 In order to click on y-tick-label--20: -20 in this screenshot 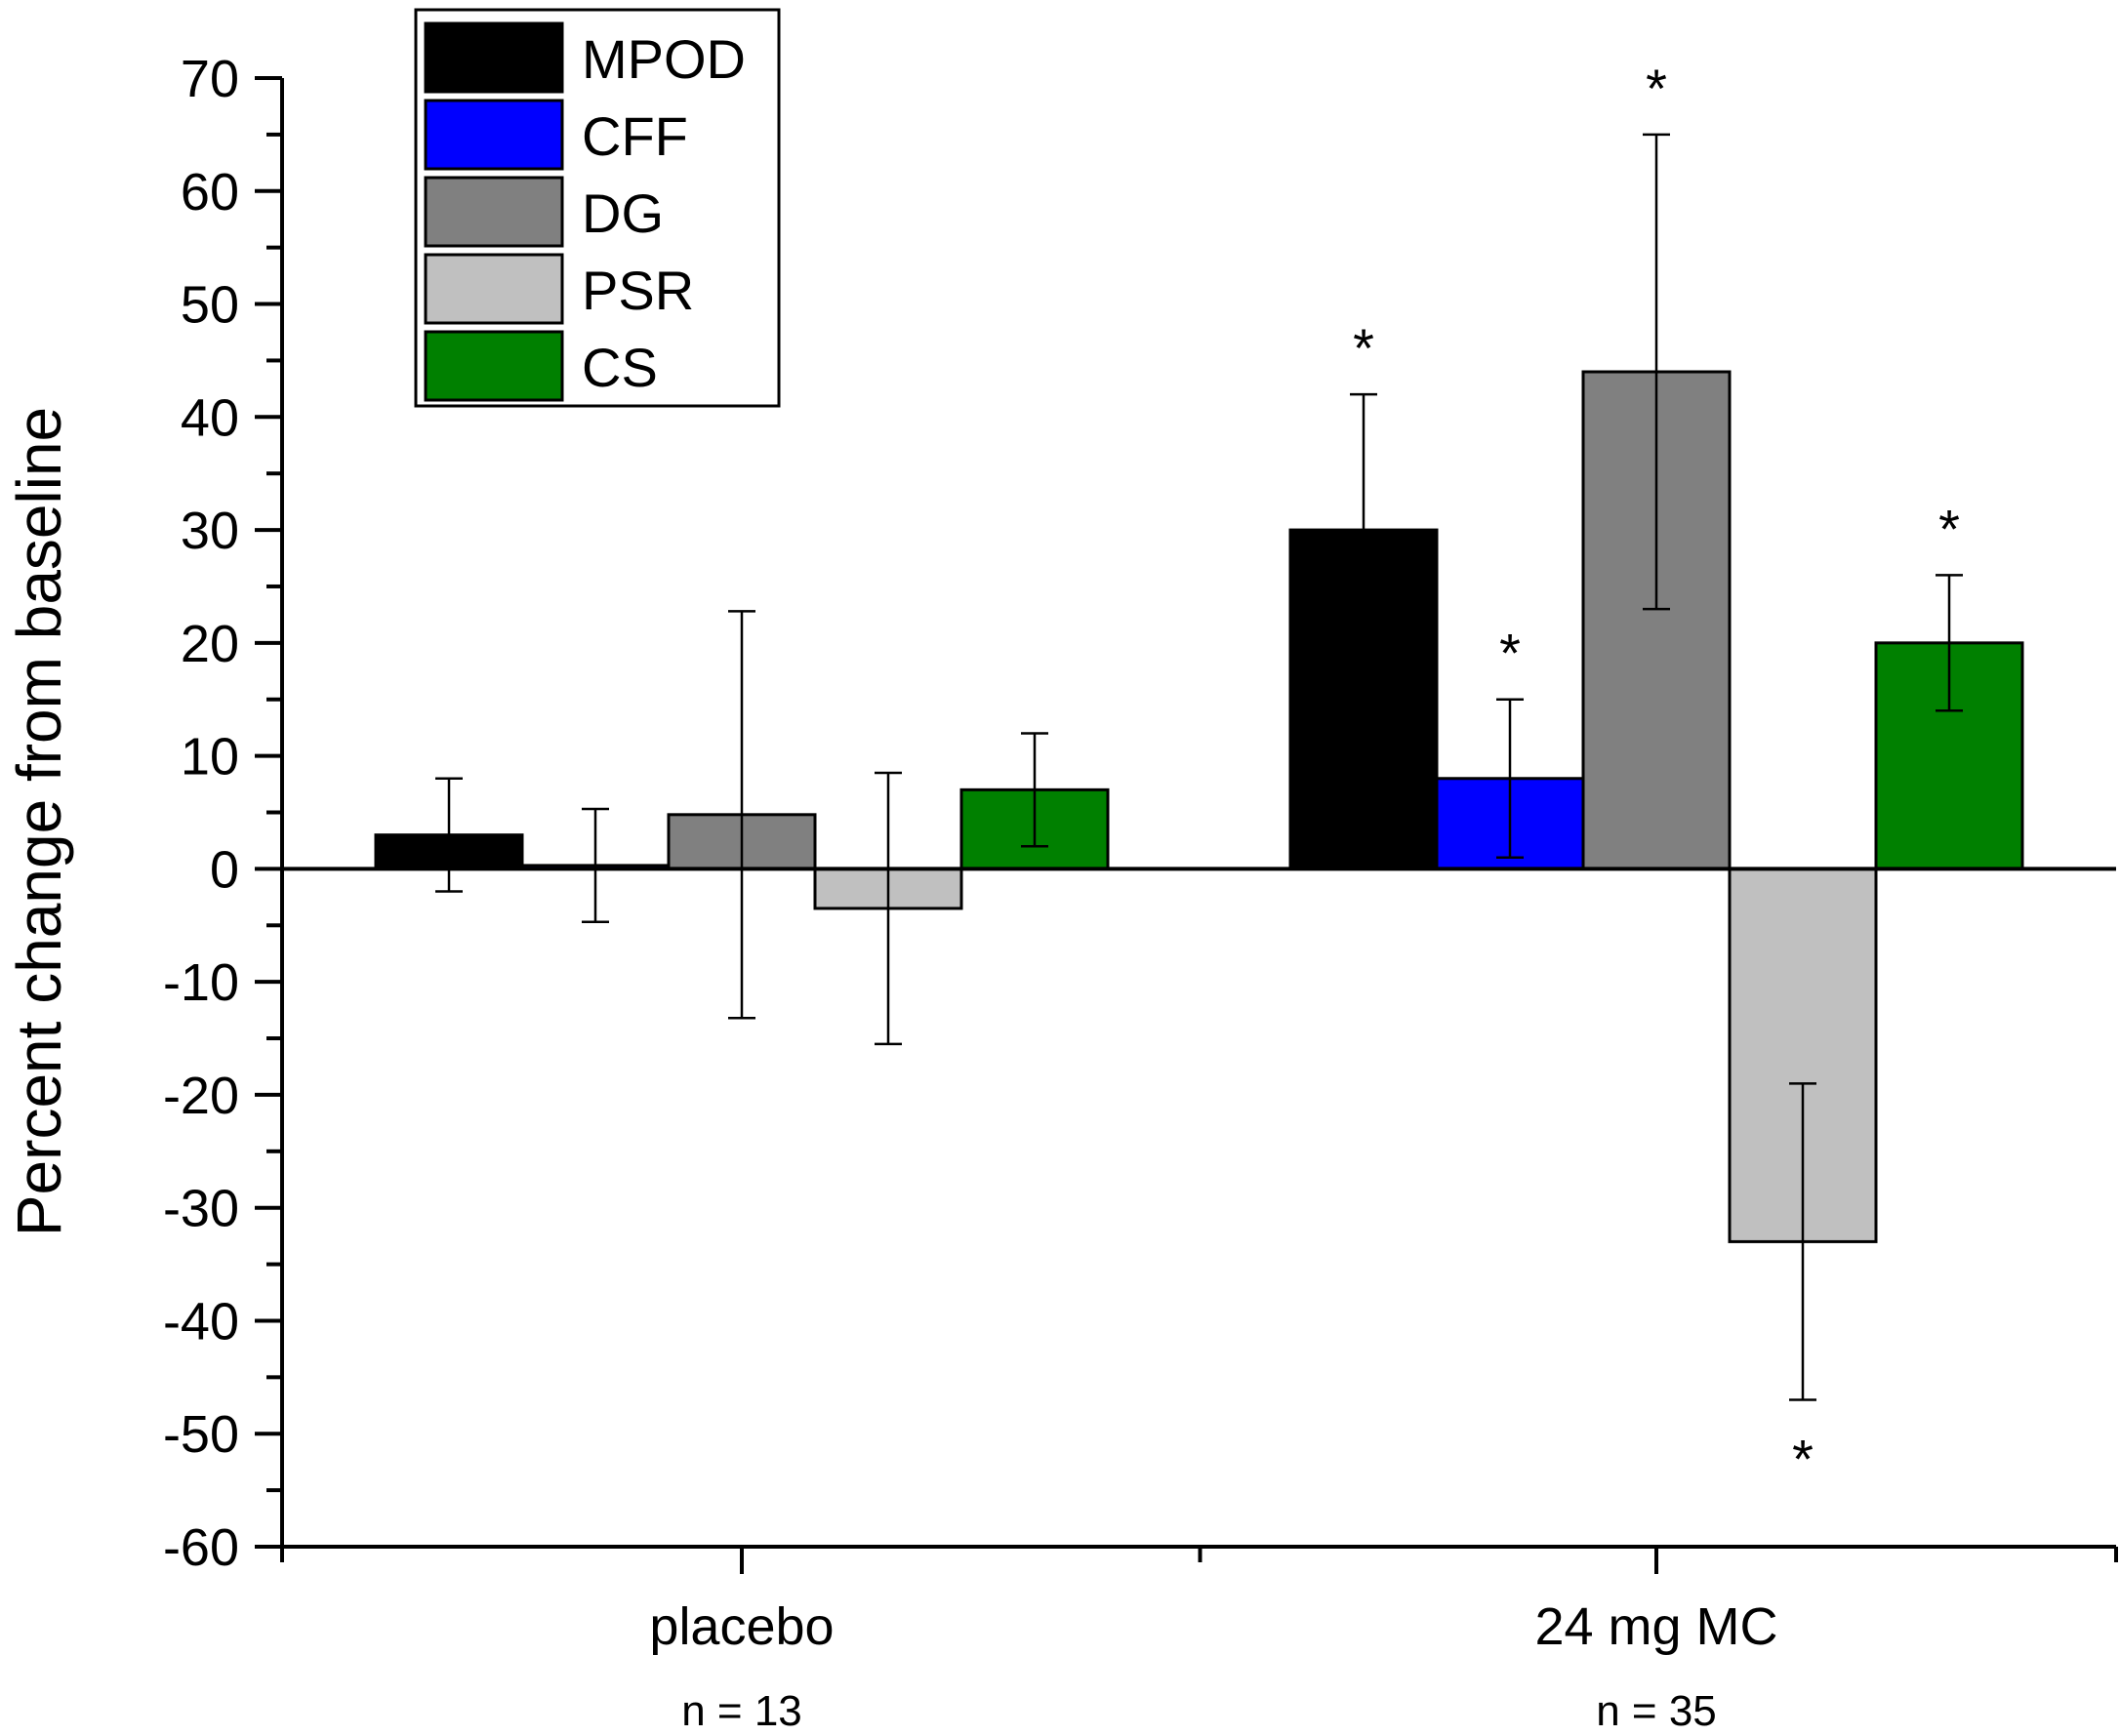, I will do `click(201, 1096)`.